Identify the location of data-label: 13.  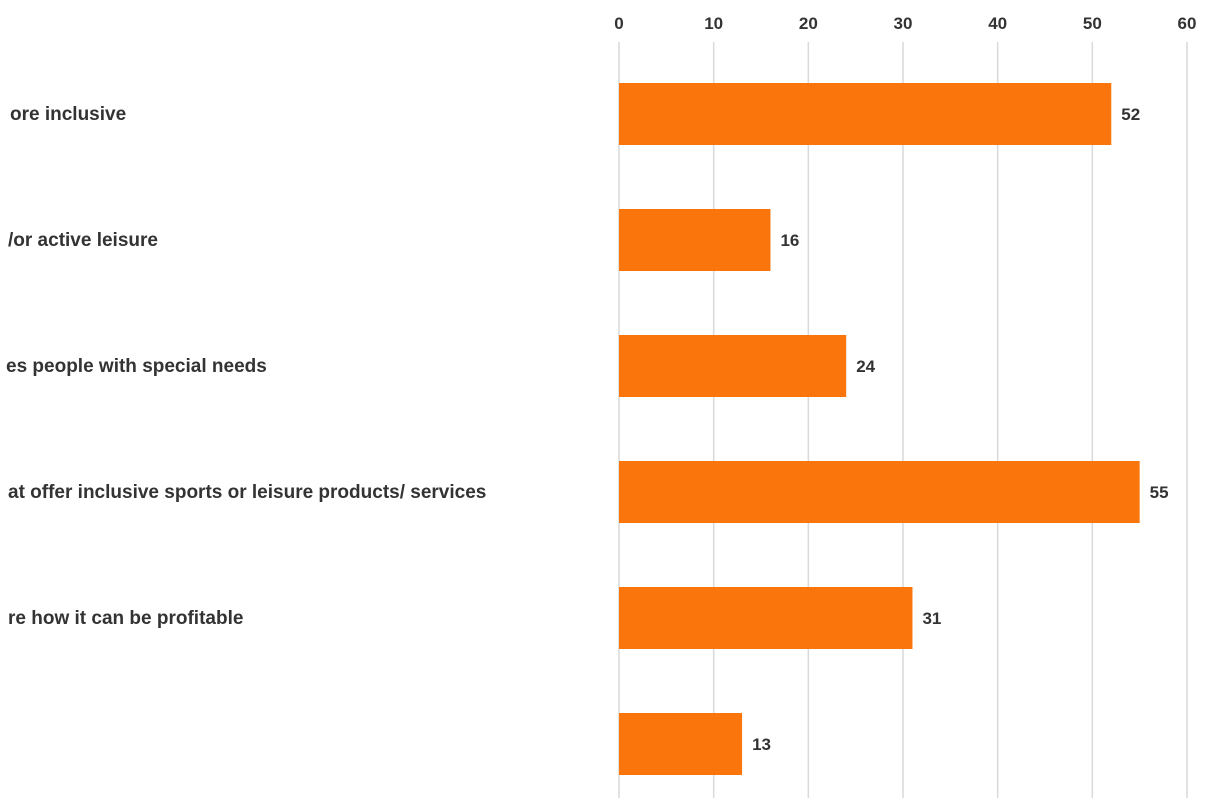
(761, 744).